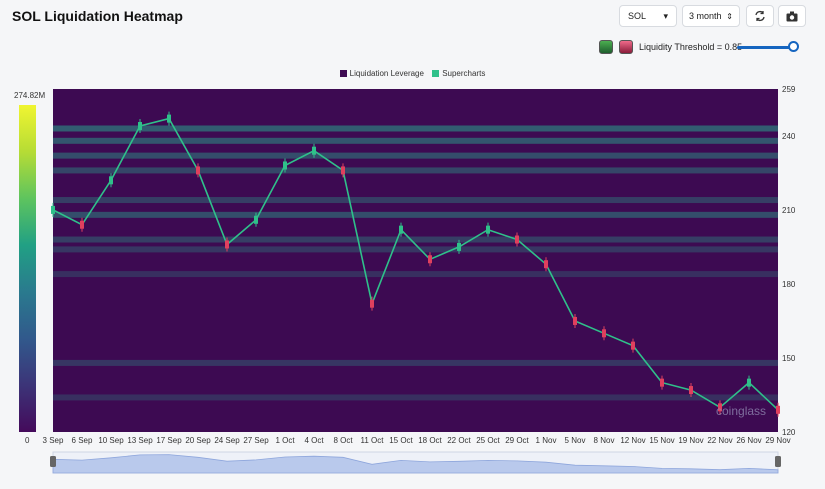  I want to click on x-tick-label: 27 Sep, so click(256, 440).